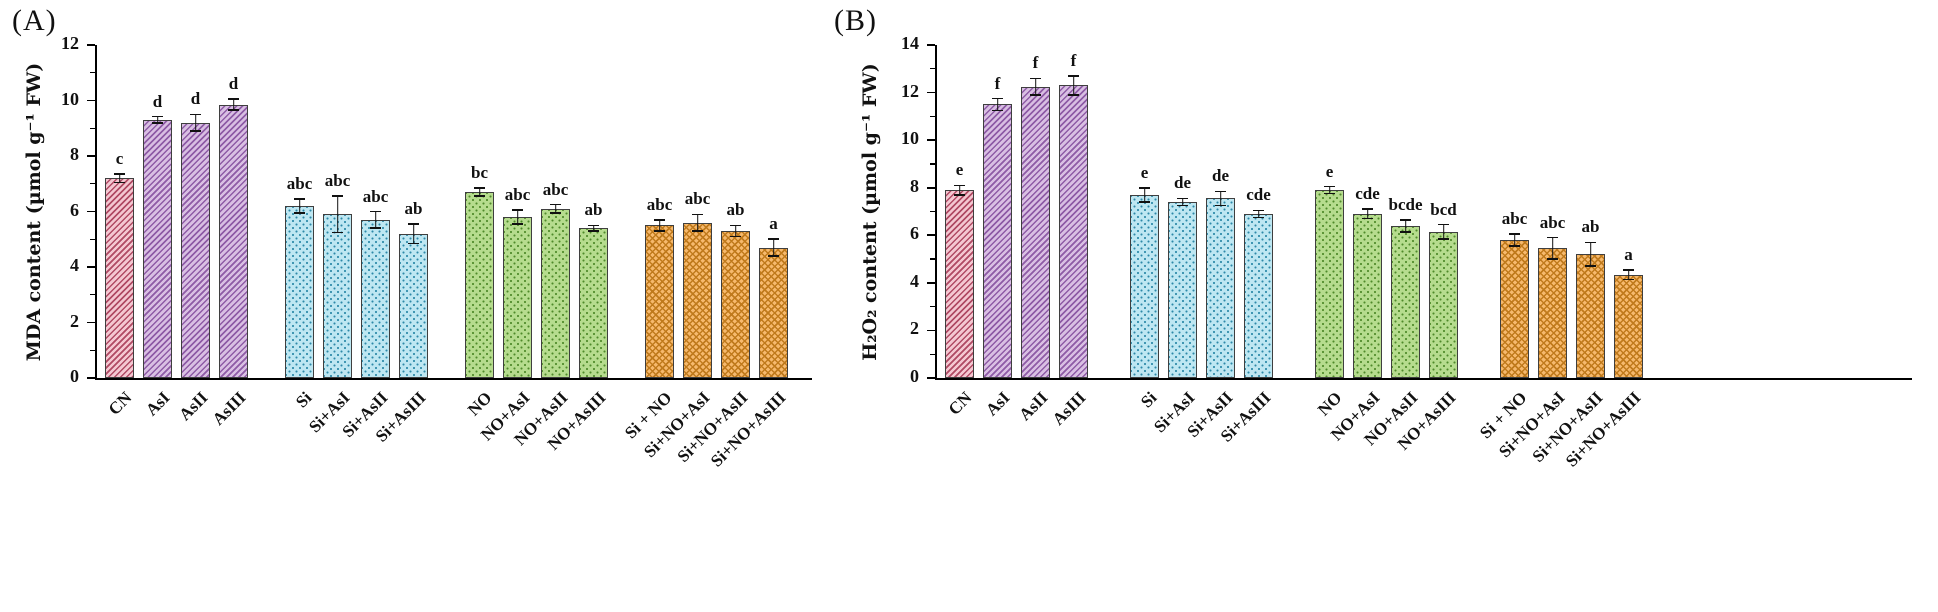 The height and width of the screenshot is (612, 1938). I want to click on y-axis-tick-label: 12, so click(70, 43).